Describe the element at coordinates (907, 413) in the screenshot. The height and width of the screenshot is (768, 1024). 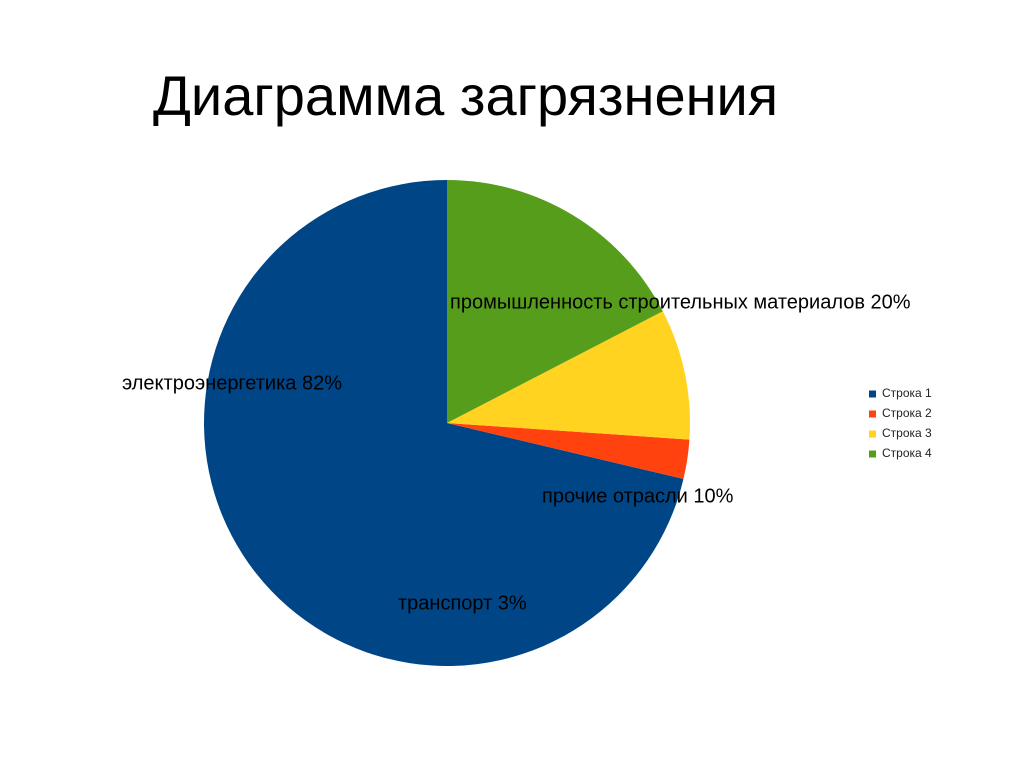
I see `legend-label: Строка 2` at that location.